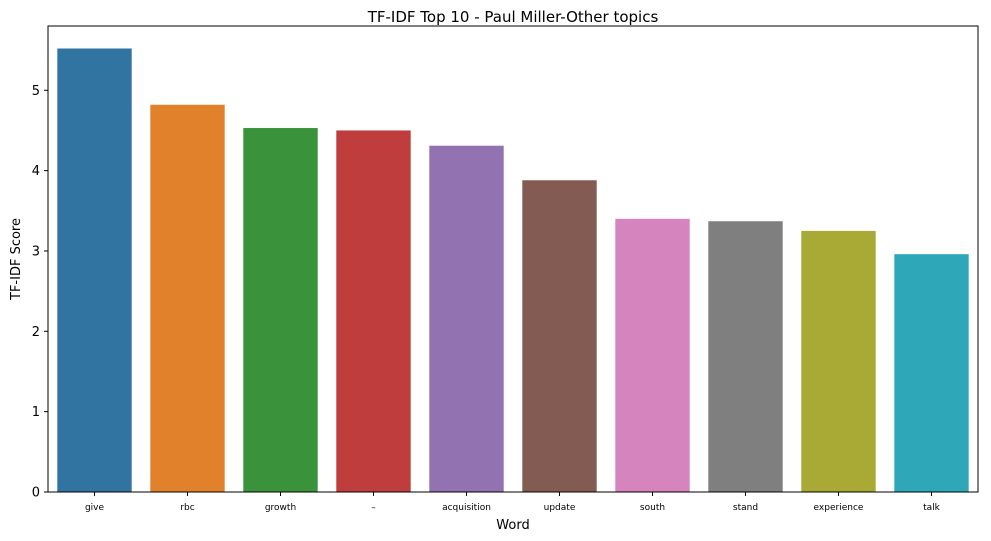  What do you see at coordinates (16, 259) in the screenshot?
I see `y-axis-label: TF-IDF Score` at bounding box center [16, 259].